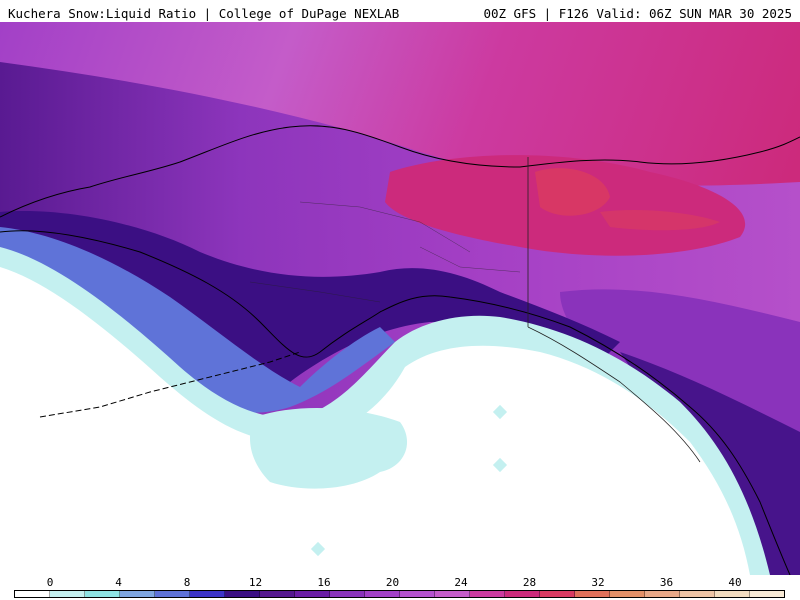  Describe the element at coordinates (50, 582) in the screenshot. I see `colorbar-tick-label: 0` at that location.